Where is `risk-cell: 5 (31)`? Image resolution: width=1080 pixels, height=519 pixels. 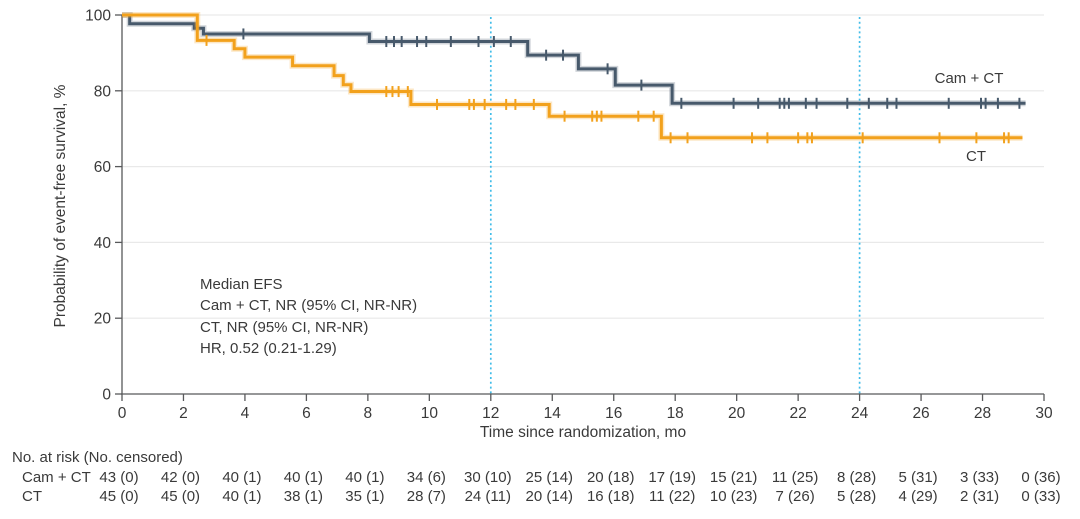
risk-cell: 5 (31) is located at coordinates (918, 477).